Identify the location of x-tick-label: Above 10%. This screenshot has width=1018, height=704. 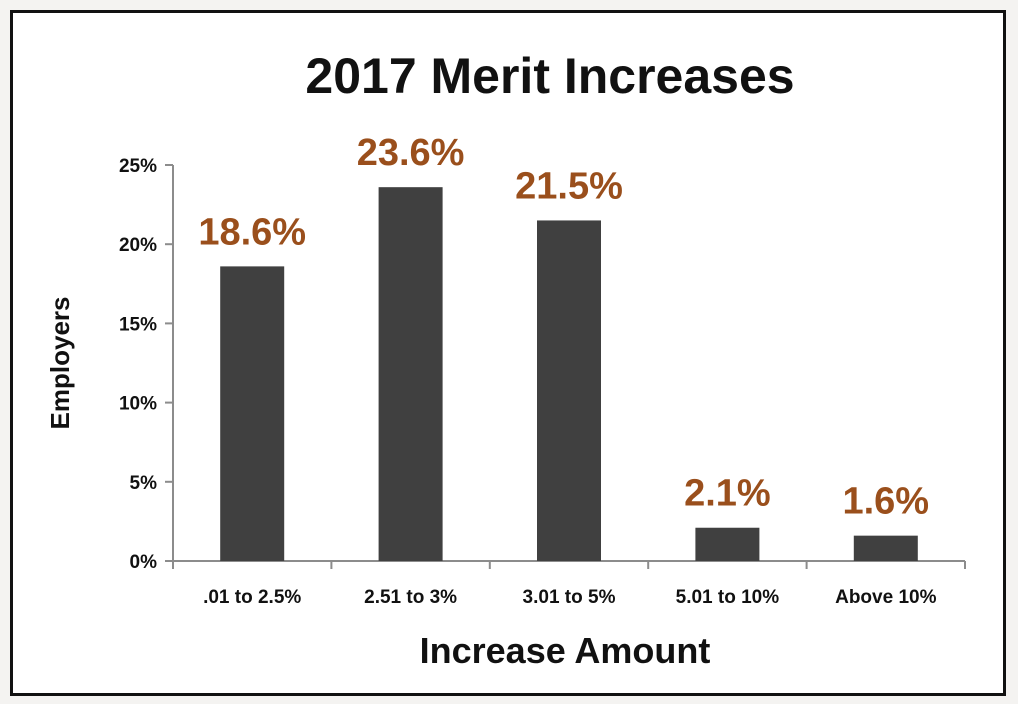
(885, 597).